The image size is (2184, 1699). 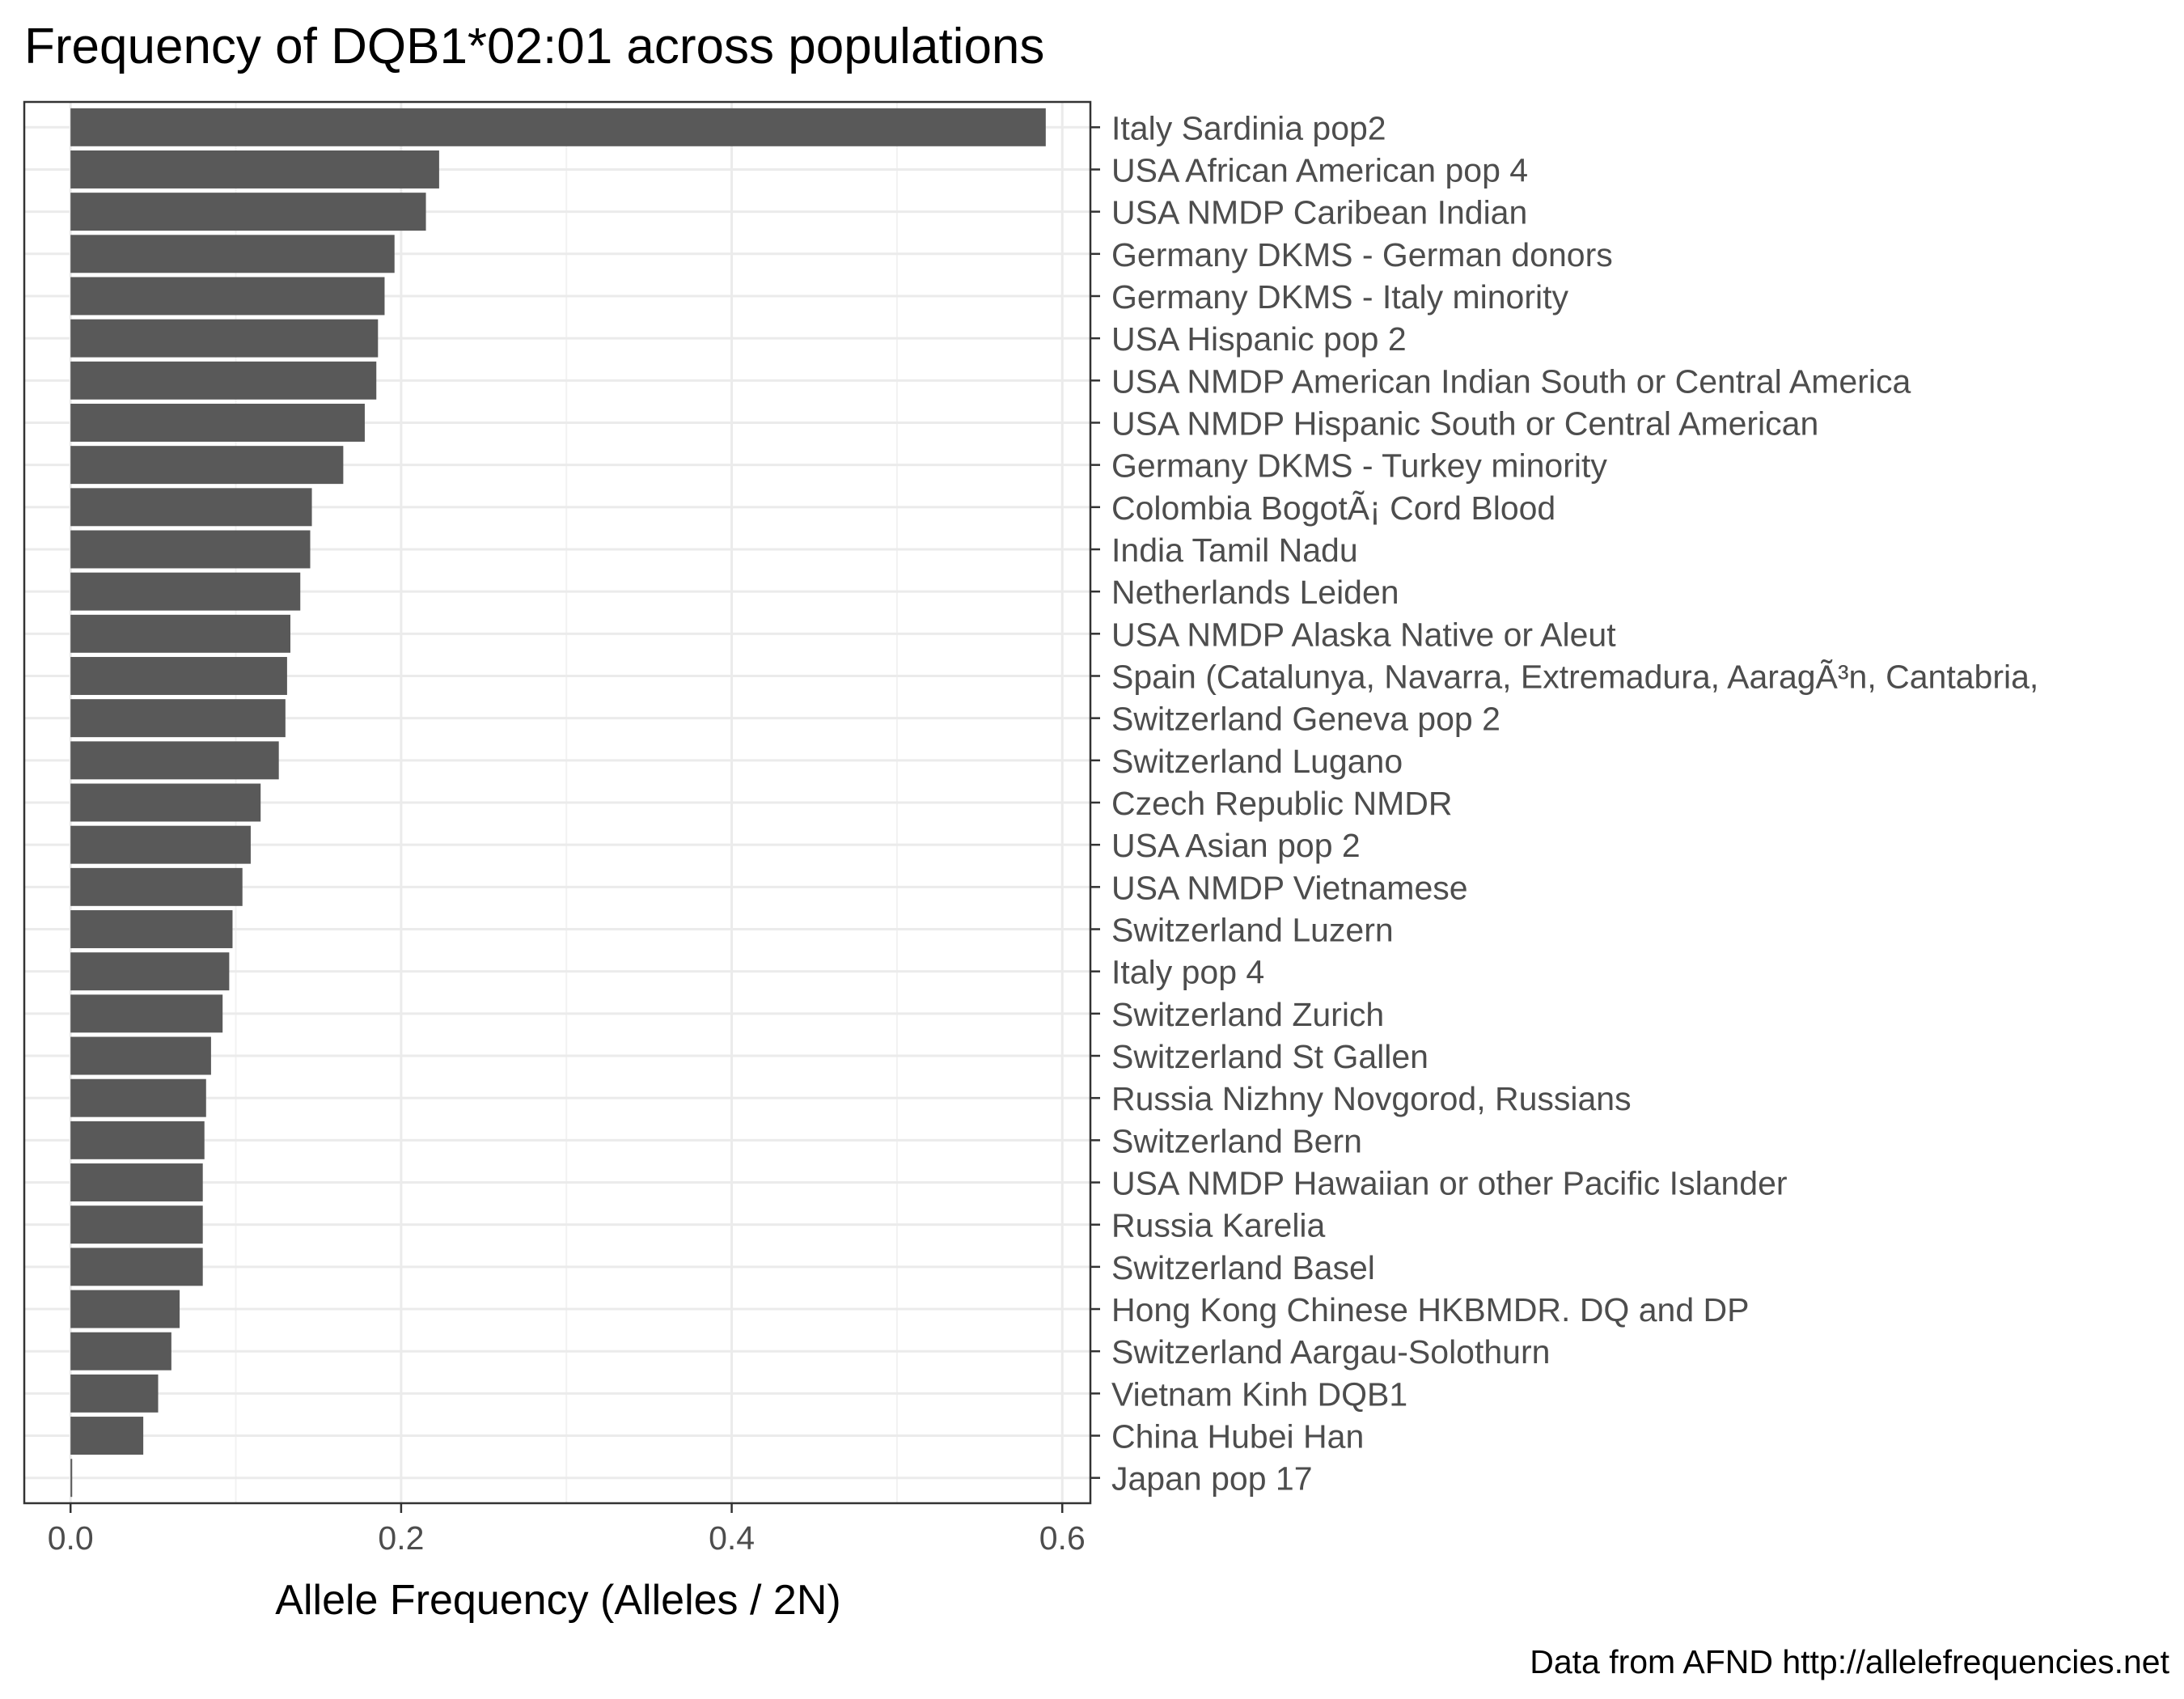 I want to click on y-tick-label: Switzerland Lugano, so click(x=1257, y=761).